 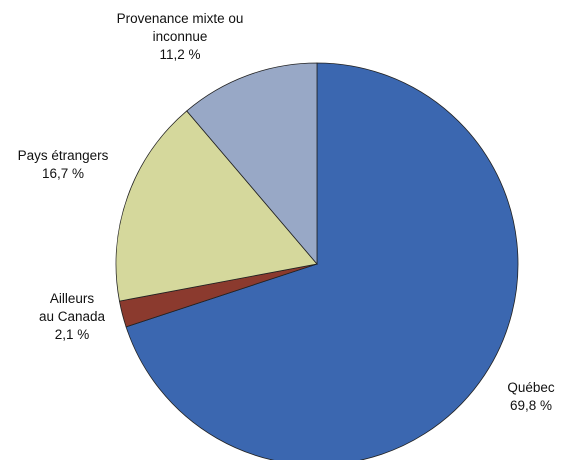 What do you see at coordinates (180, 54) in the screenshot?
I see `value-label: 11,2 %` at bounding box center [180, 54].